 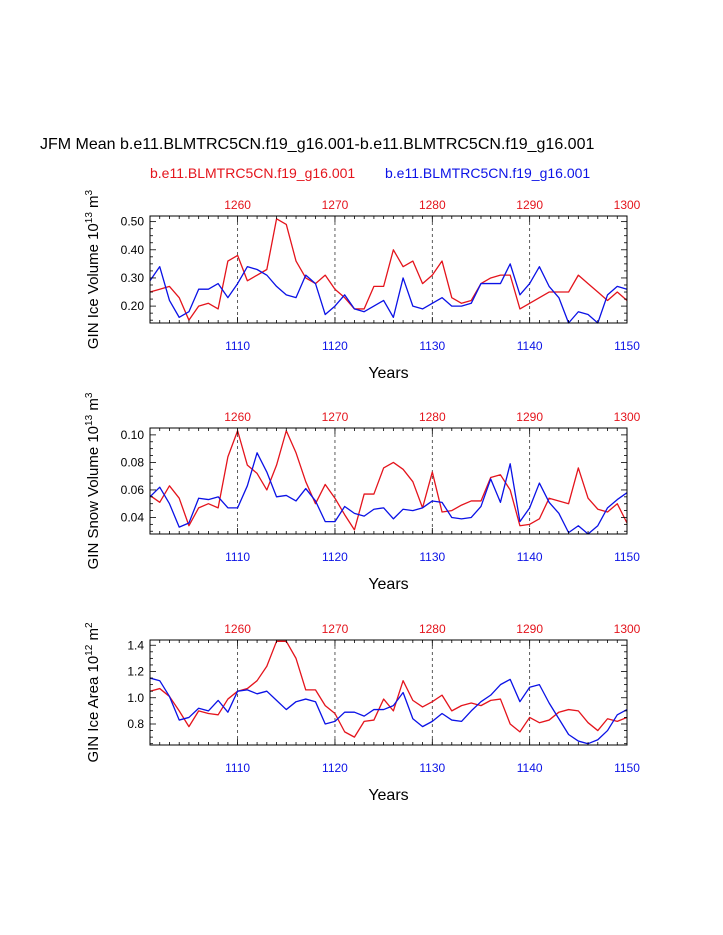 I want to click on y-tick-label: 0.50, so click(x=133, y=222).